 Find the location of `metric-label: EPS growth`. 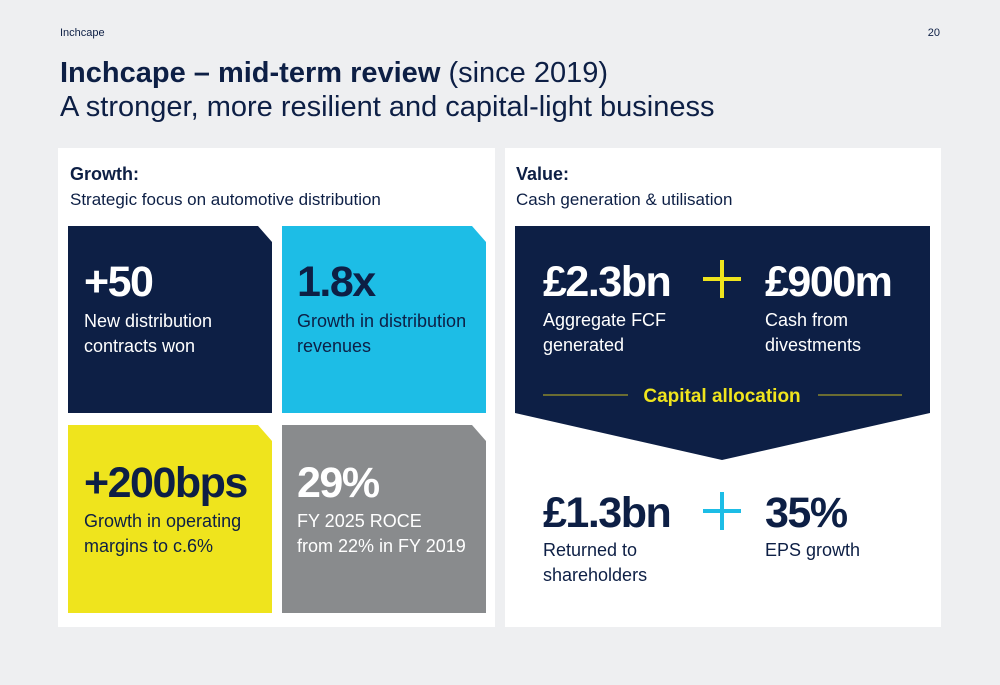

metric-label: EPS growth is located at coordinates (812, 550).